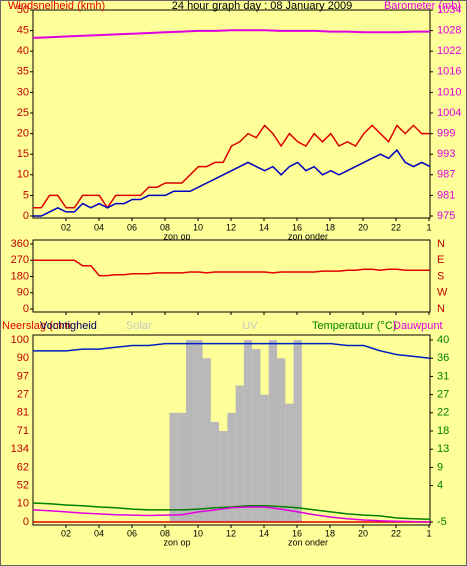 This screenshot has height=566, width=467. Describe the element at coordinates (449, 51) in the screenshot. I see `y2-tick-label: 1022` at that location.